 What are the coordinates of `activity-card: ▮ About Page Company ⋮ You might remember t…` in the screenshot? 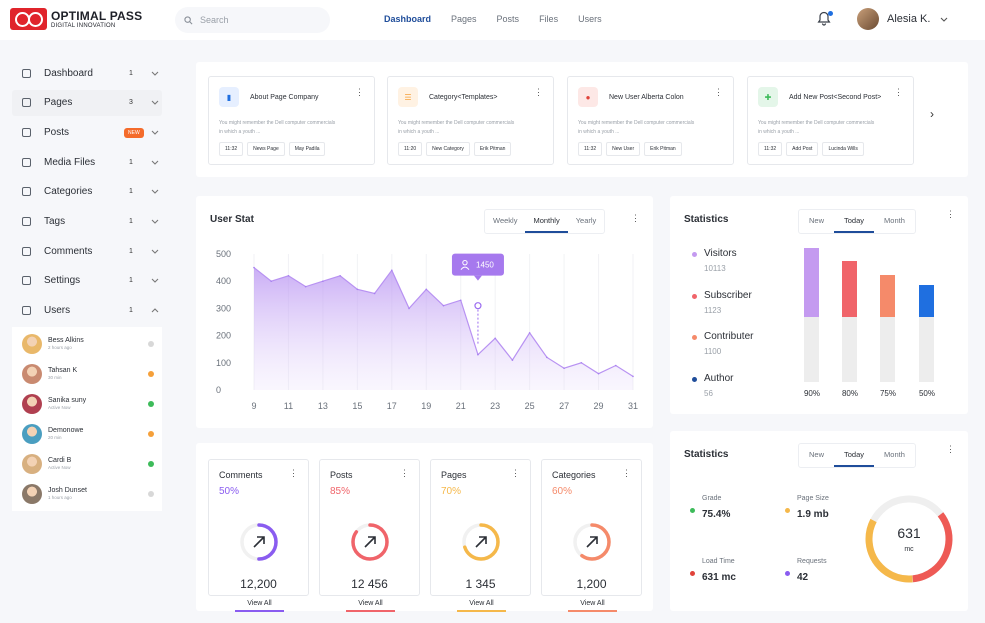 It's located at (291, 120).